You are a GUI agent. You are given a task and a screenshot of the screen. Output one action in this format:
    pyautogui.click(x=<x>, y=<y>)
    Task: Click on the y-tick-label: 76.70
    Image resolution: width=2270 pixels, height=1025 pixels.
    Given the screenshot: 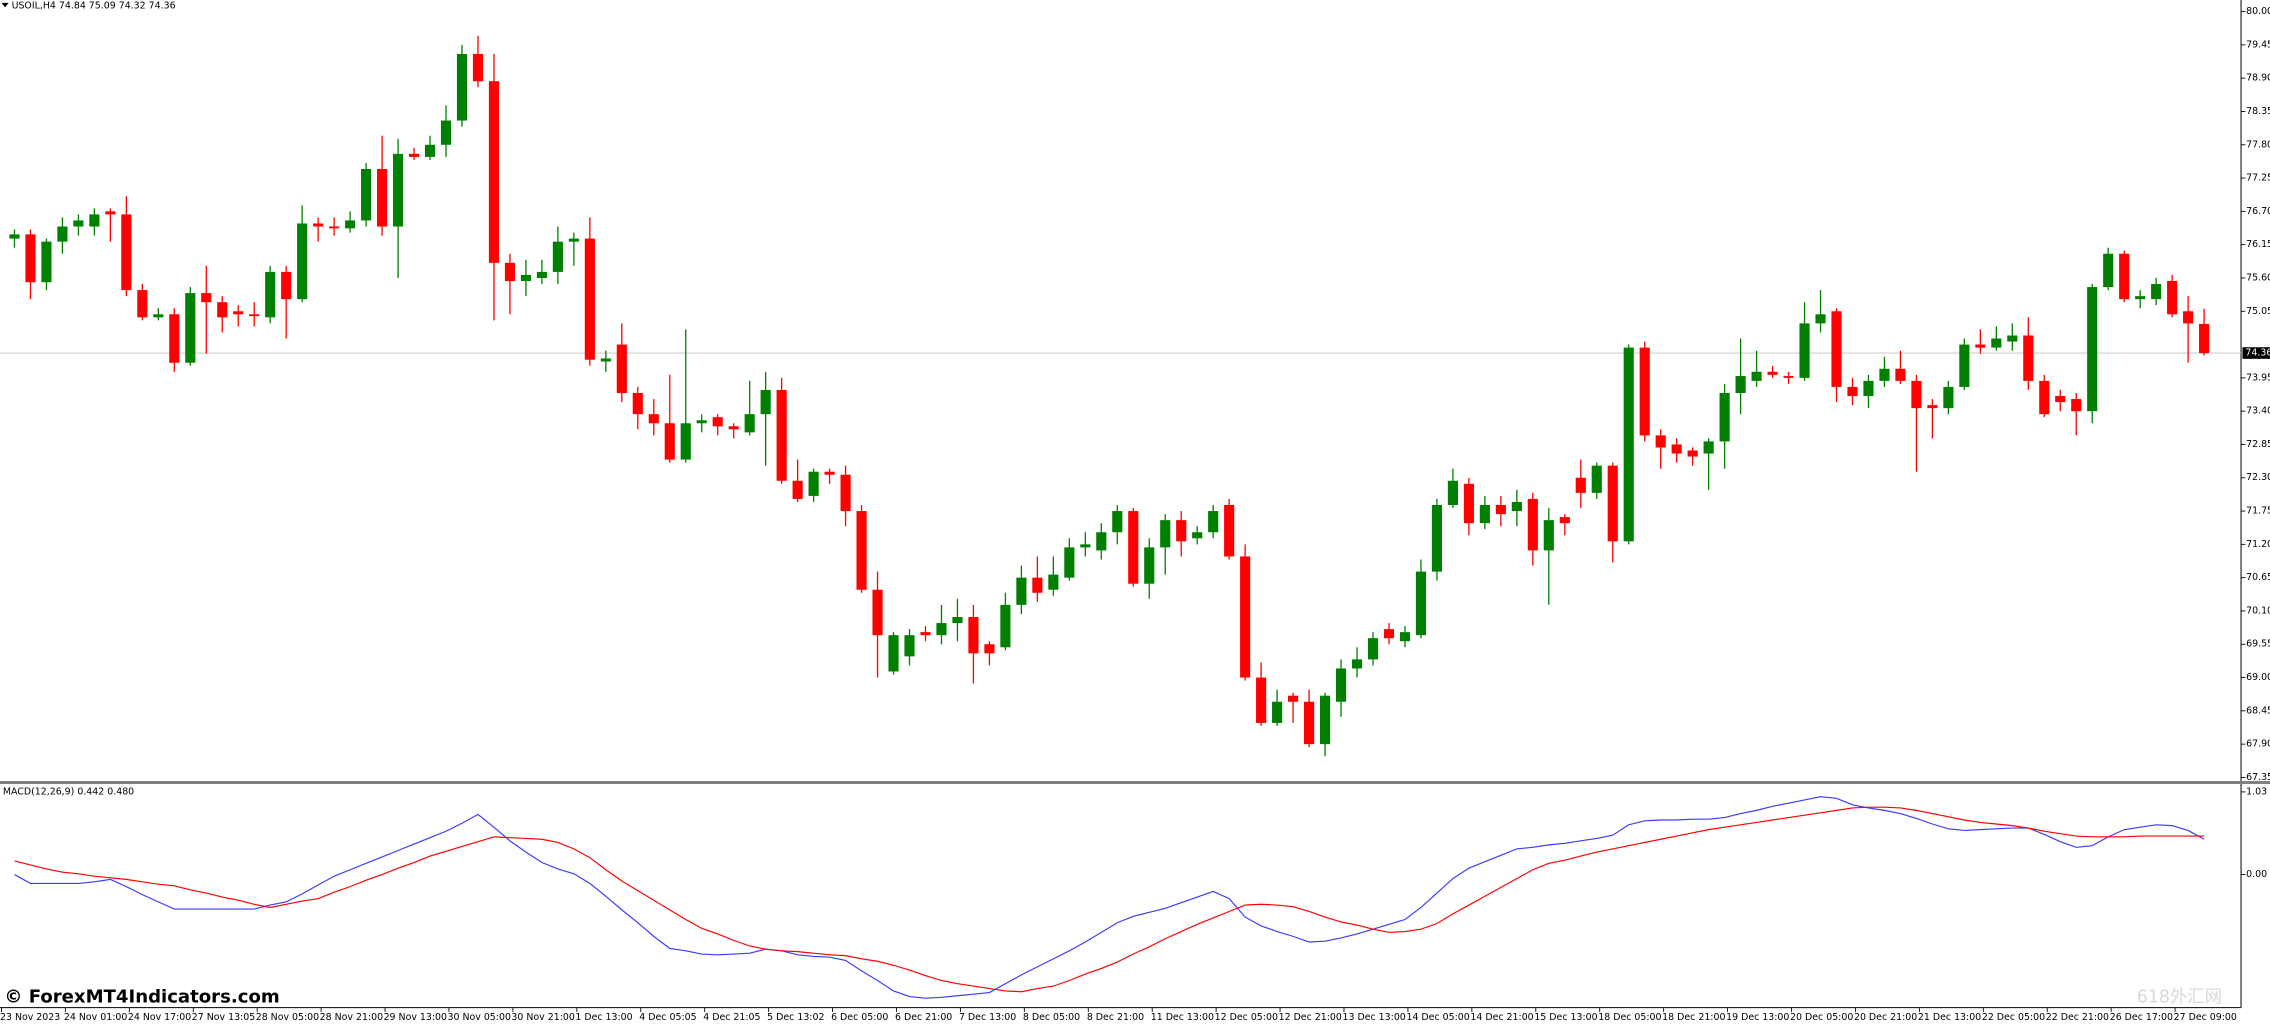 What is the action you would take?
    pyautogui.click(x=2258, y=211)
    